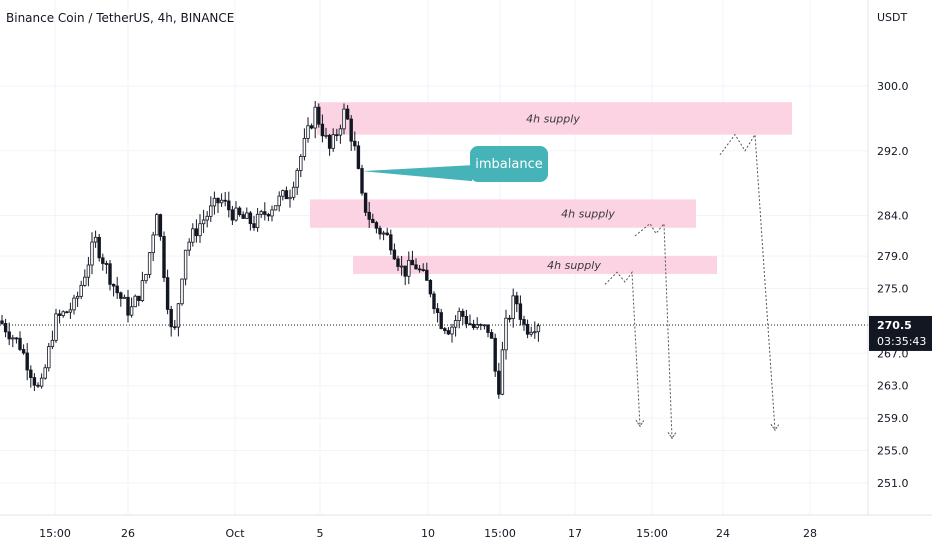 Image resolution: width=932 pixels, height=550 pixels. I want to click on x-tick-label: 10, so click(428, 533).